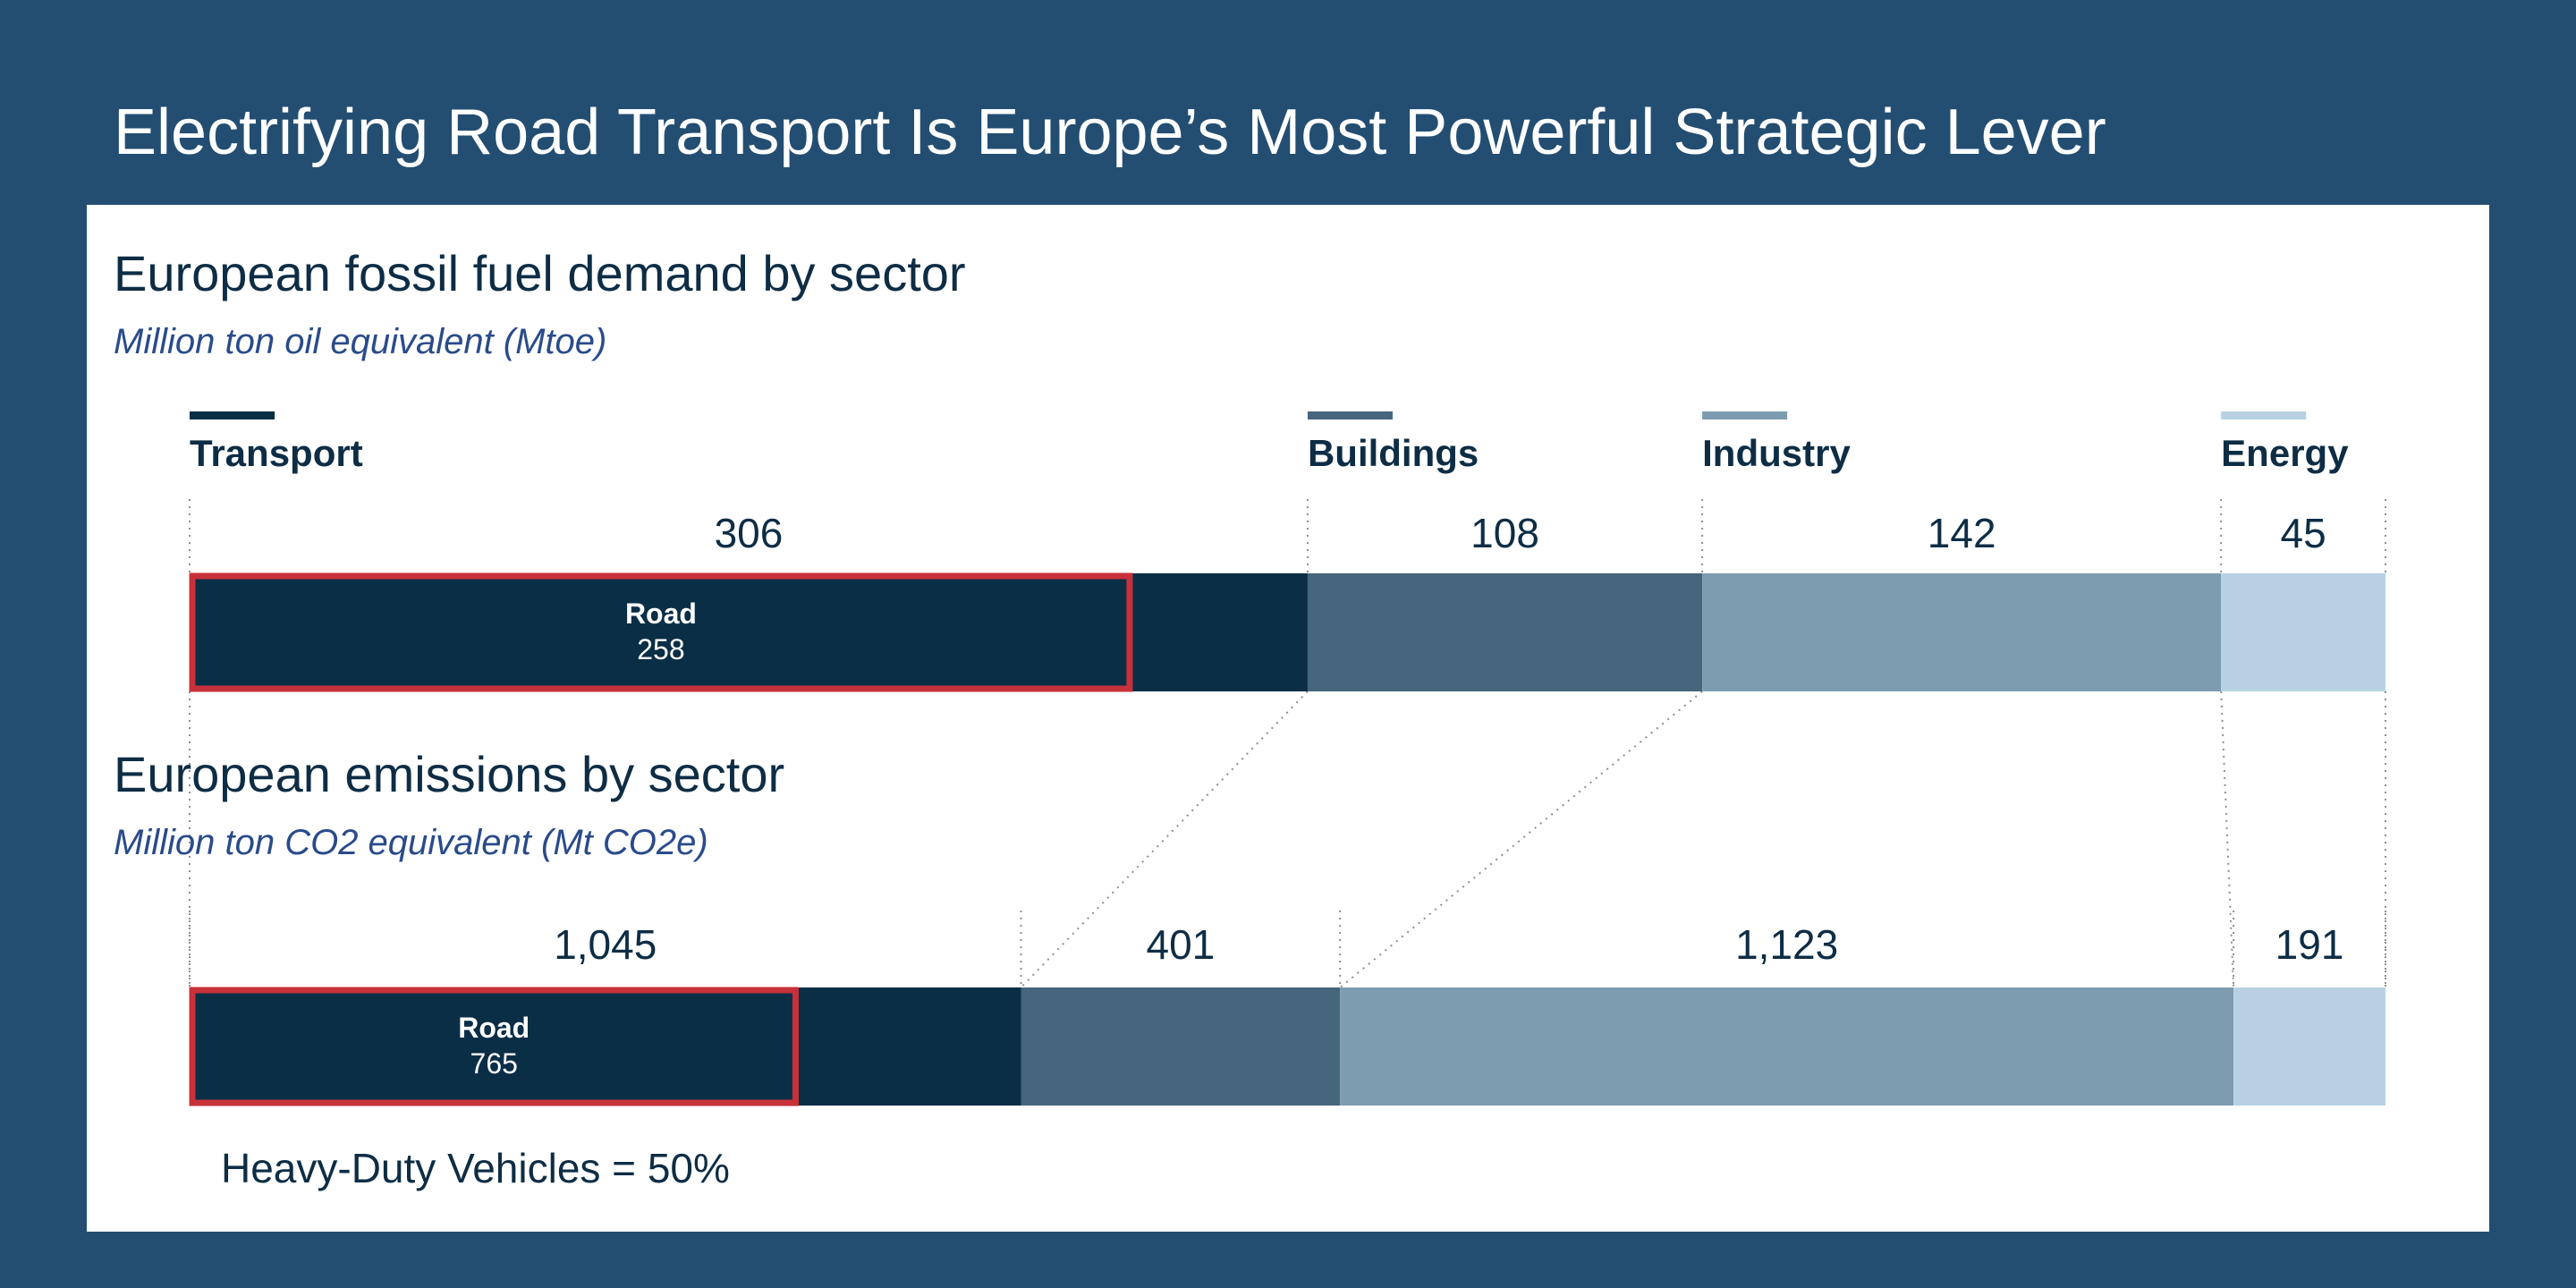  Describe the element at coordinates (1504, 533) in the screenshot. I see `value-label-buildings: 108` at that location.